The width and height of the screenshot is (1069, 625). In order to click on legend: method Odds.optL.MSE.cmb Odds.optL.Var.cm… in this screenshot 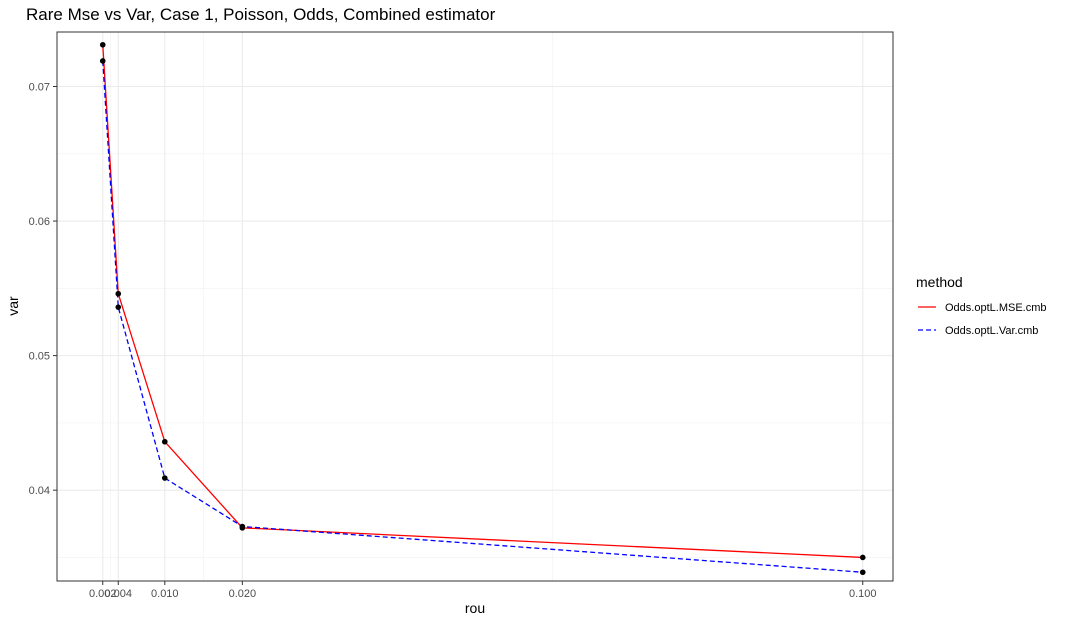, I will do `click(981, 305)`.